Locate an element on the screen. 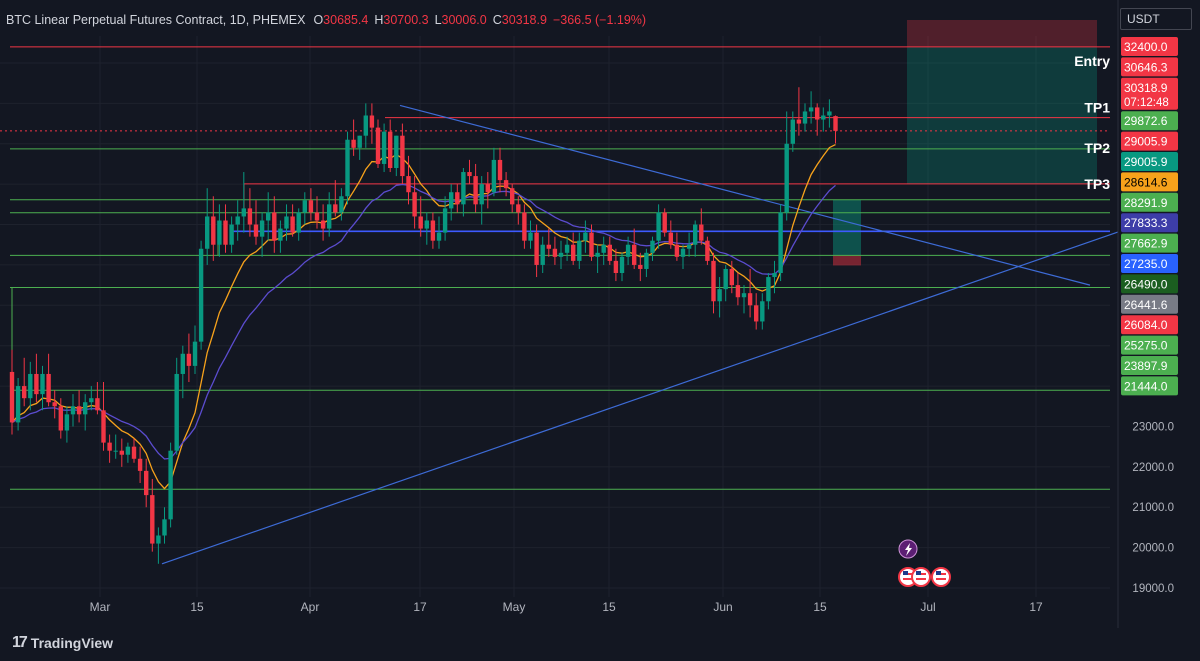 This screenshot has width=1200, height=661. price-tick: 19000.0 is located at coordinates (1153, 589).